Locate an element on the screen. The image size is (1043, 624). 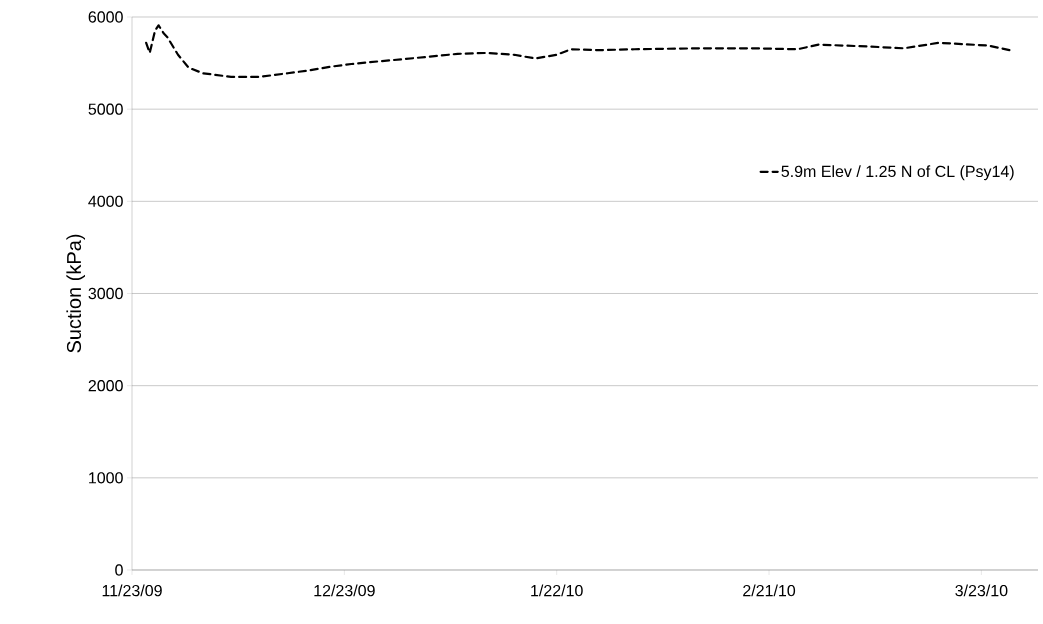
y-tick-label: 6000 is located at coordinates (105, 17).